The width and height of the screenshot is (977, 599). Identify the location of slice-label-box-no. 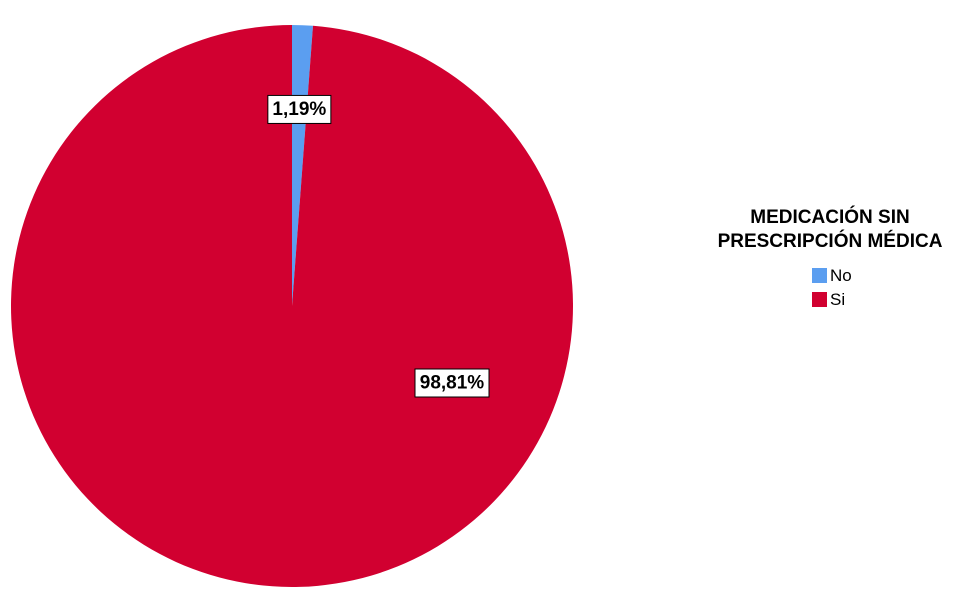
(299, 109).